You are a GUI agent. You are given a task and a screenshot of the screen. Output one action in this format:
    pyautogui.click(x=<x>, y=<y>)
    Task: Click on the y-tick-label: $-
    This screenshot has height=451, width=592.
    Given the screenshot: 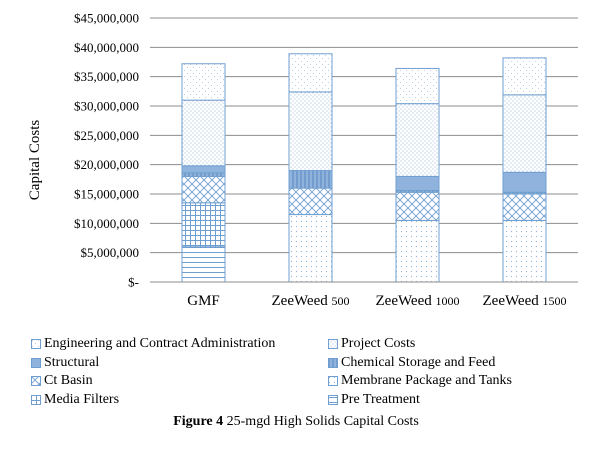 What is the action you would take?
    pyautogui.click(x=133, y=282)
    